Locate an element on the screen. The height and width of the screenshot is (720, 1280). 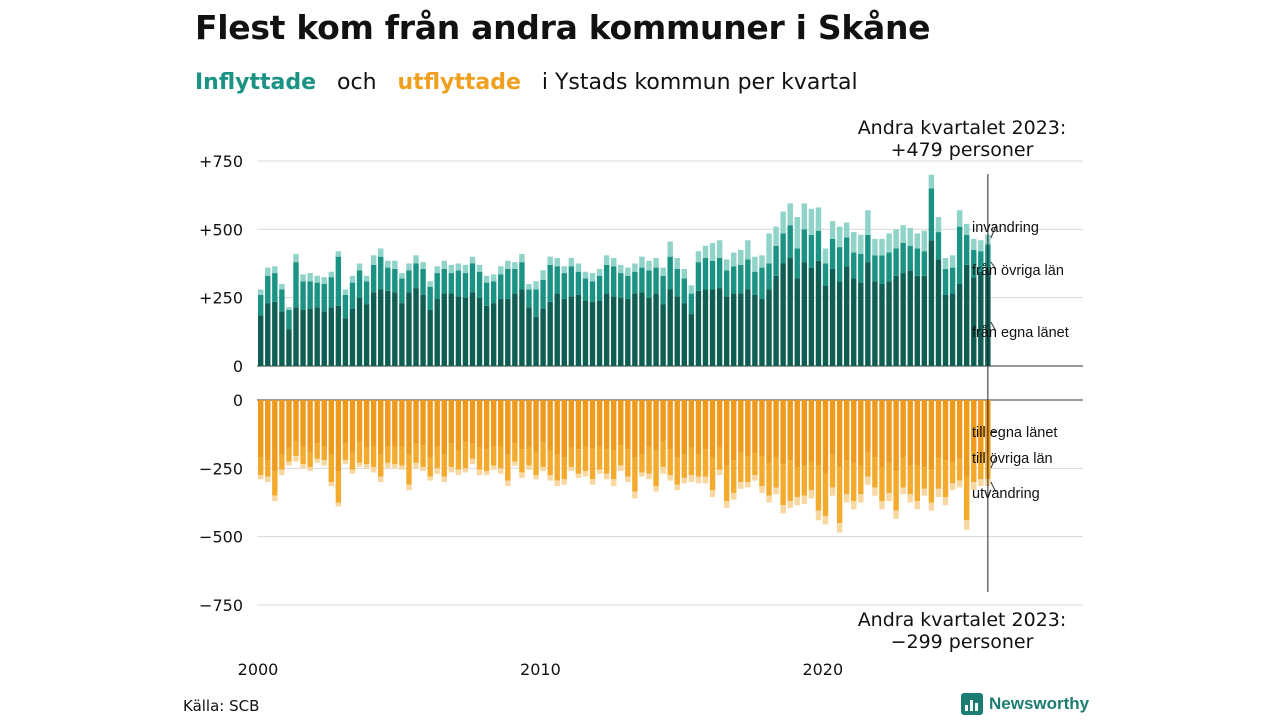
y-tick-label-outflow: −250 is located at coordinates (221, 468).